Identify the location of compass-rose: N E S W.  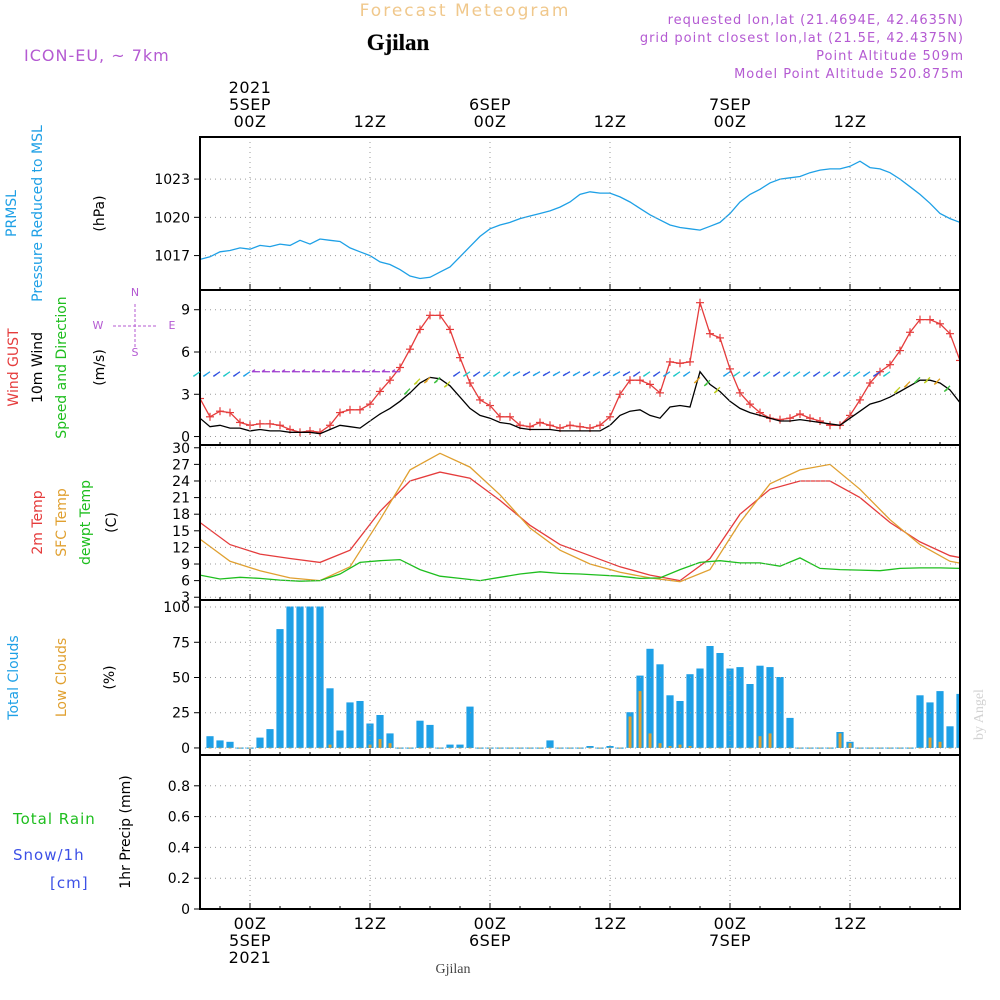
(134, 322).